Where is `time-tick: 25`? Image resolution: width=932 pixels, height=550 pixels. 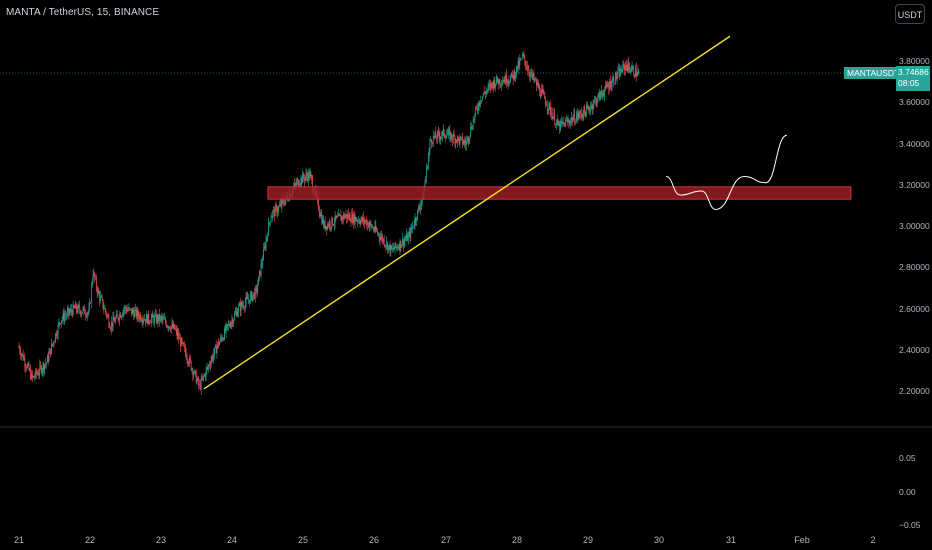
time-tick: 25 is located at coordinates (303, 540).